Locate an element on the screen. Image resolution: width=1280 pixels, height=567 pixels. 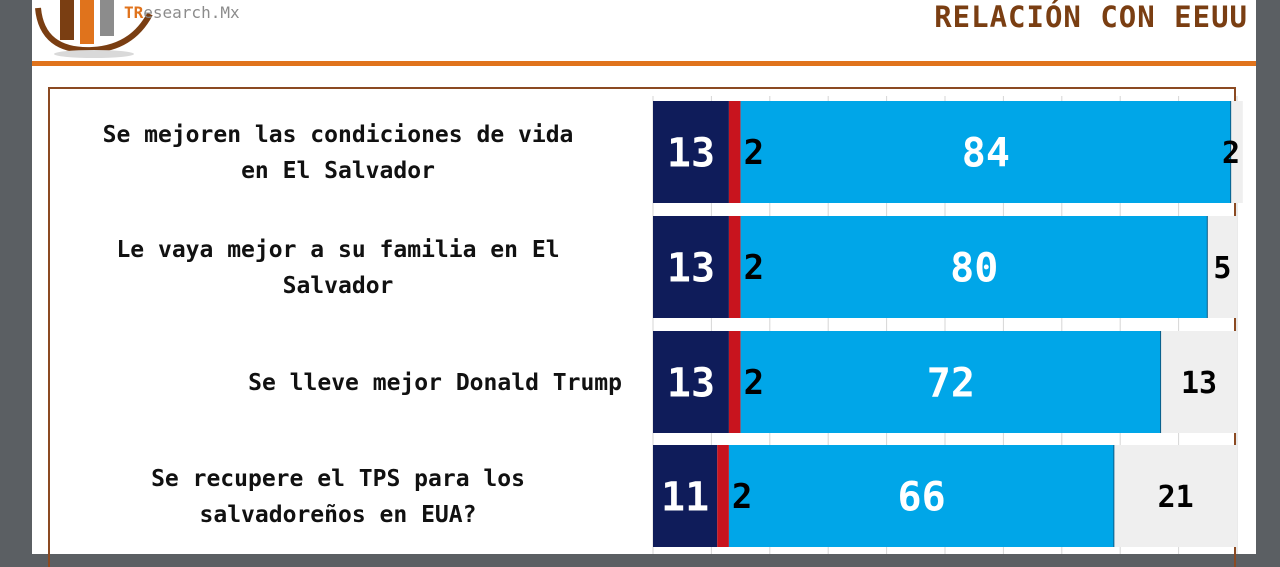
data-label: 21 is located at coordinates (1176, 497).